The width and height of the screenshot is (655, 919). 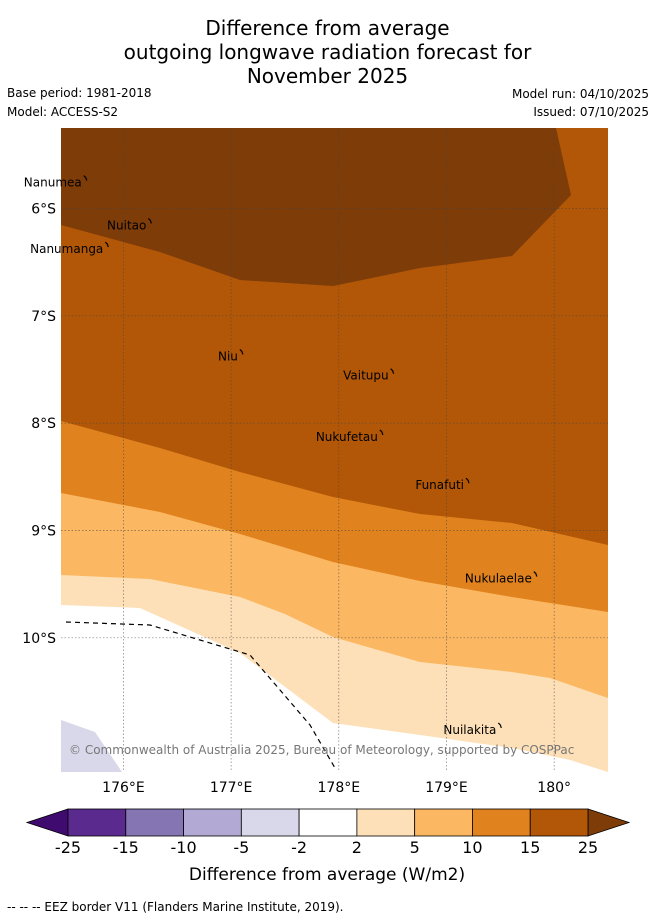 I want to click on island-label: Vaitupu, so click(x=366, y=376).